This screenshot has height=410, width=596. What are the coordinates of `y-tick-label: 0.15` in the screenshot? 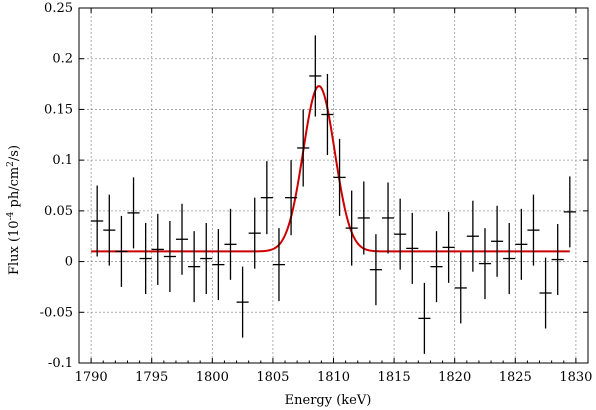 It's located at (58, 109).